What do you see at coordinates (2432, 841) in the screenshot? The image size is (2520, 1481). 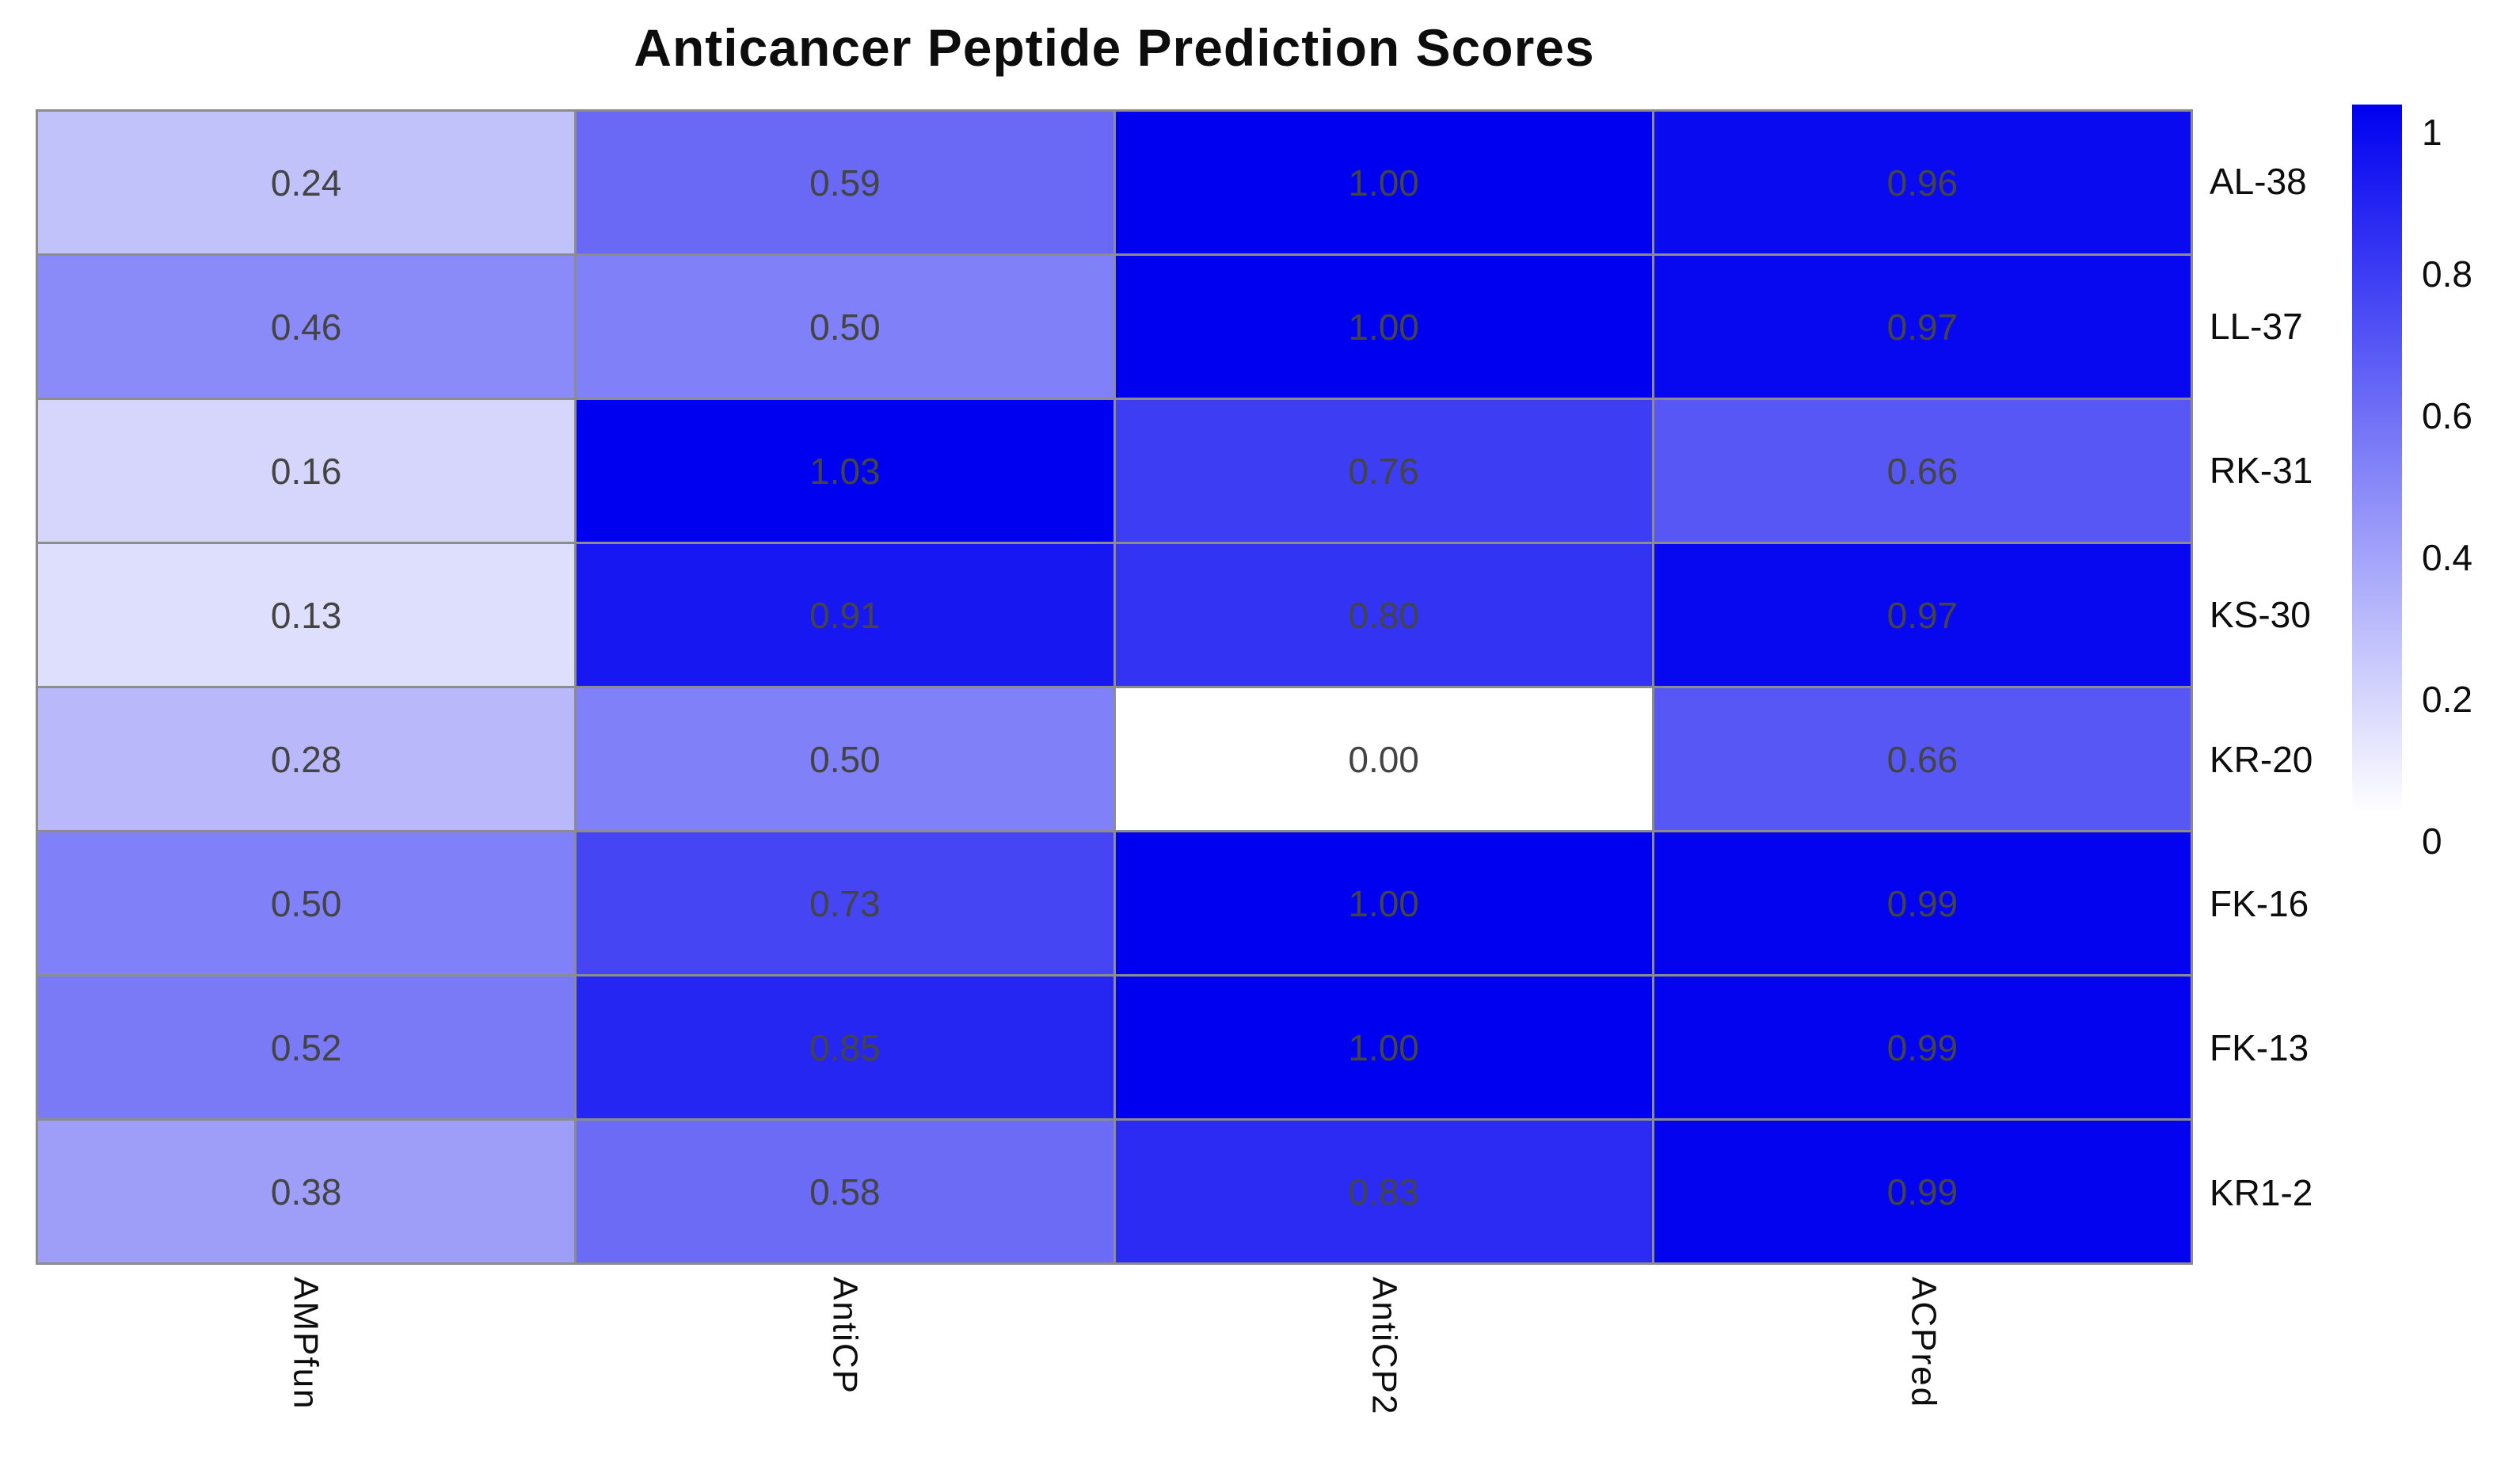 I see `colorbar-tick: 0` at bounding box center [2432, 841].